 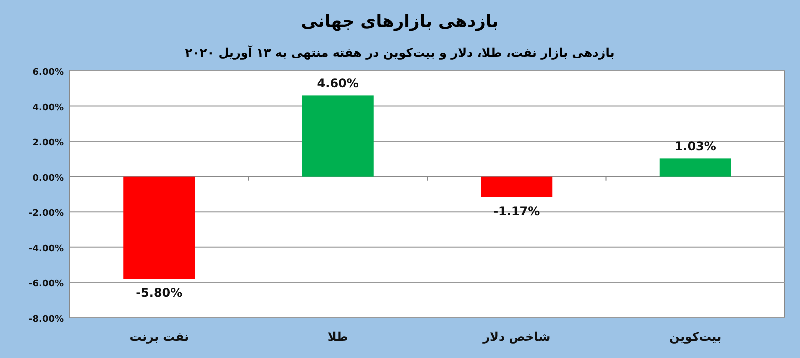 What do you see at coordinates (338, 337) in the screenshot?
I see `x-tick-label: طلا` at bounding box center [338, 337].